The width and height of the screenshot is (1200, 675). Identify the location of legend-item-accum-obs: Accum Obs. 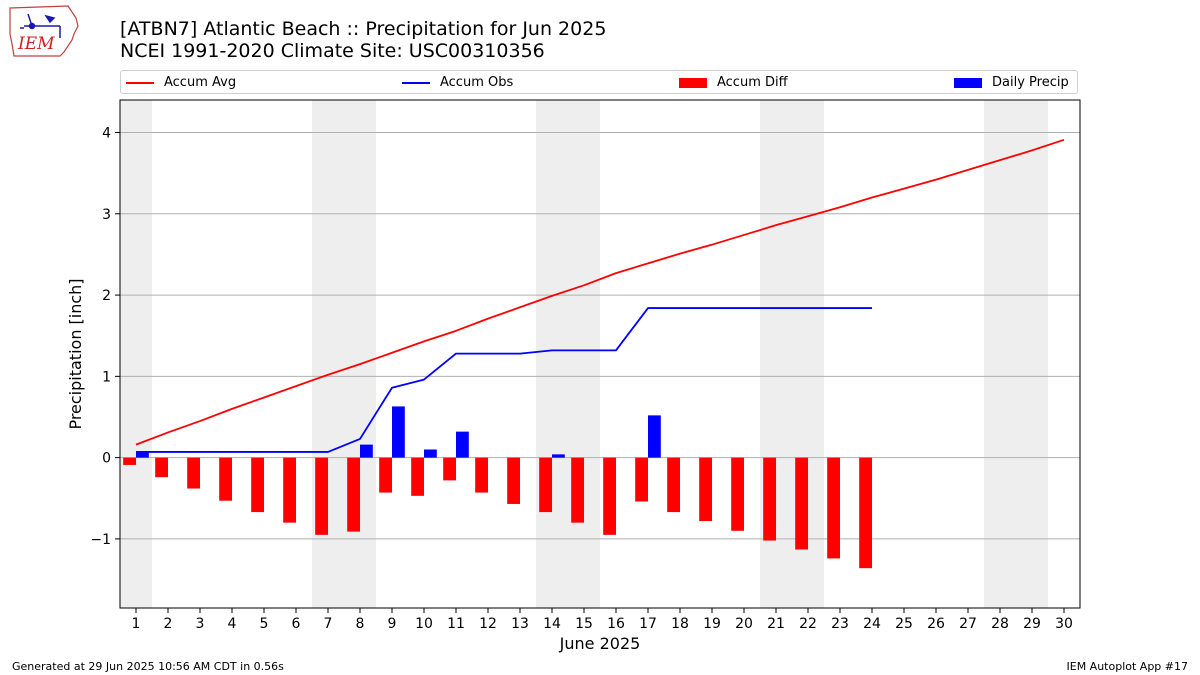
(457, 83).